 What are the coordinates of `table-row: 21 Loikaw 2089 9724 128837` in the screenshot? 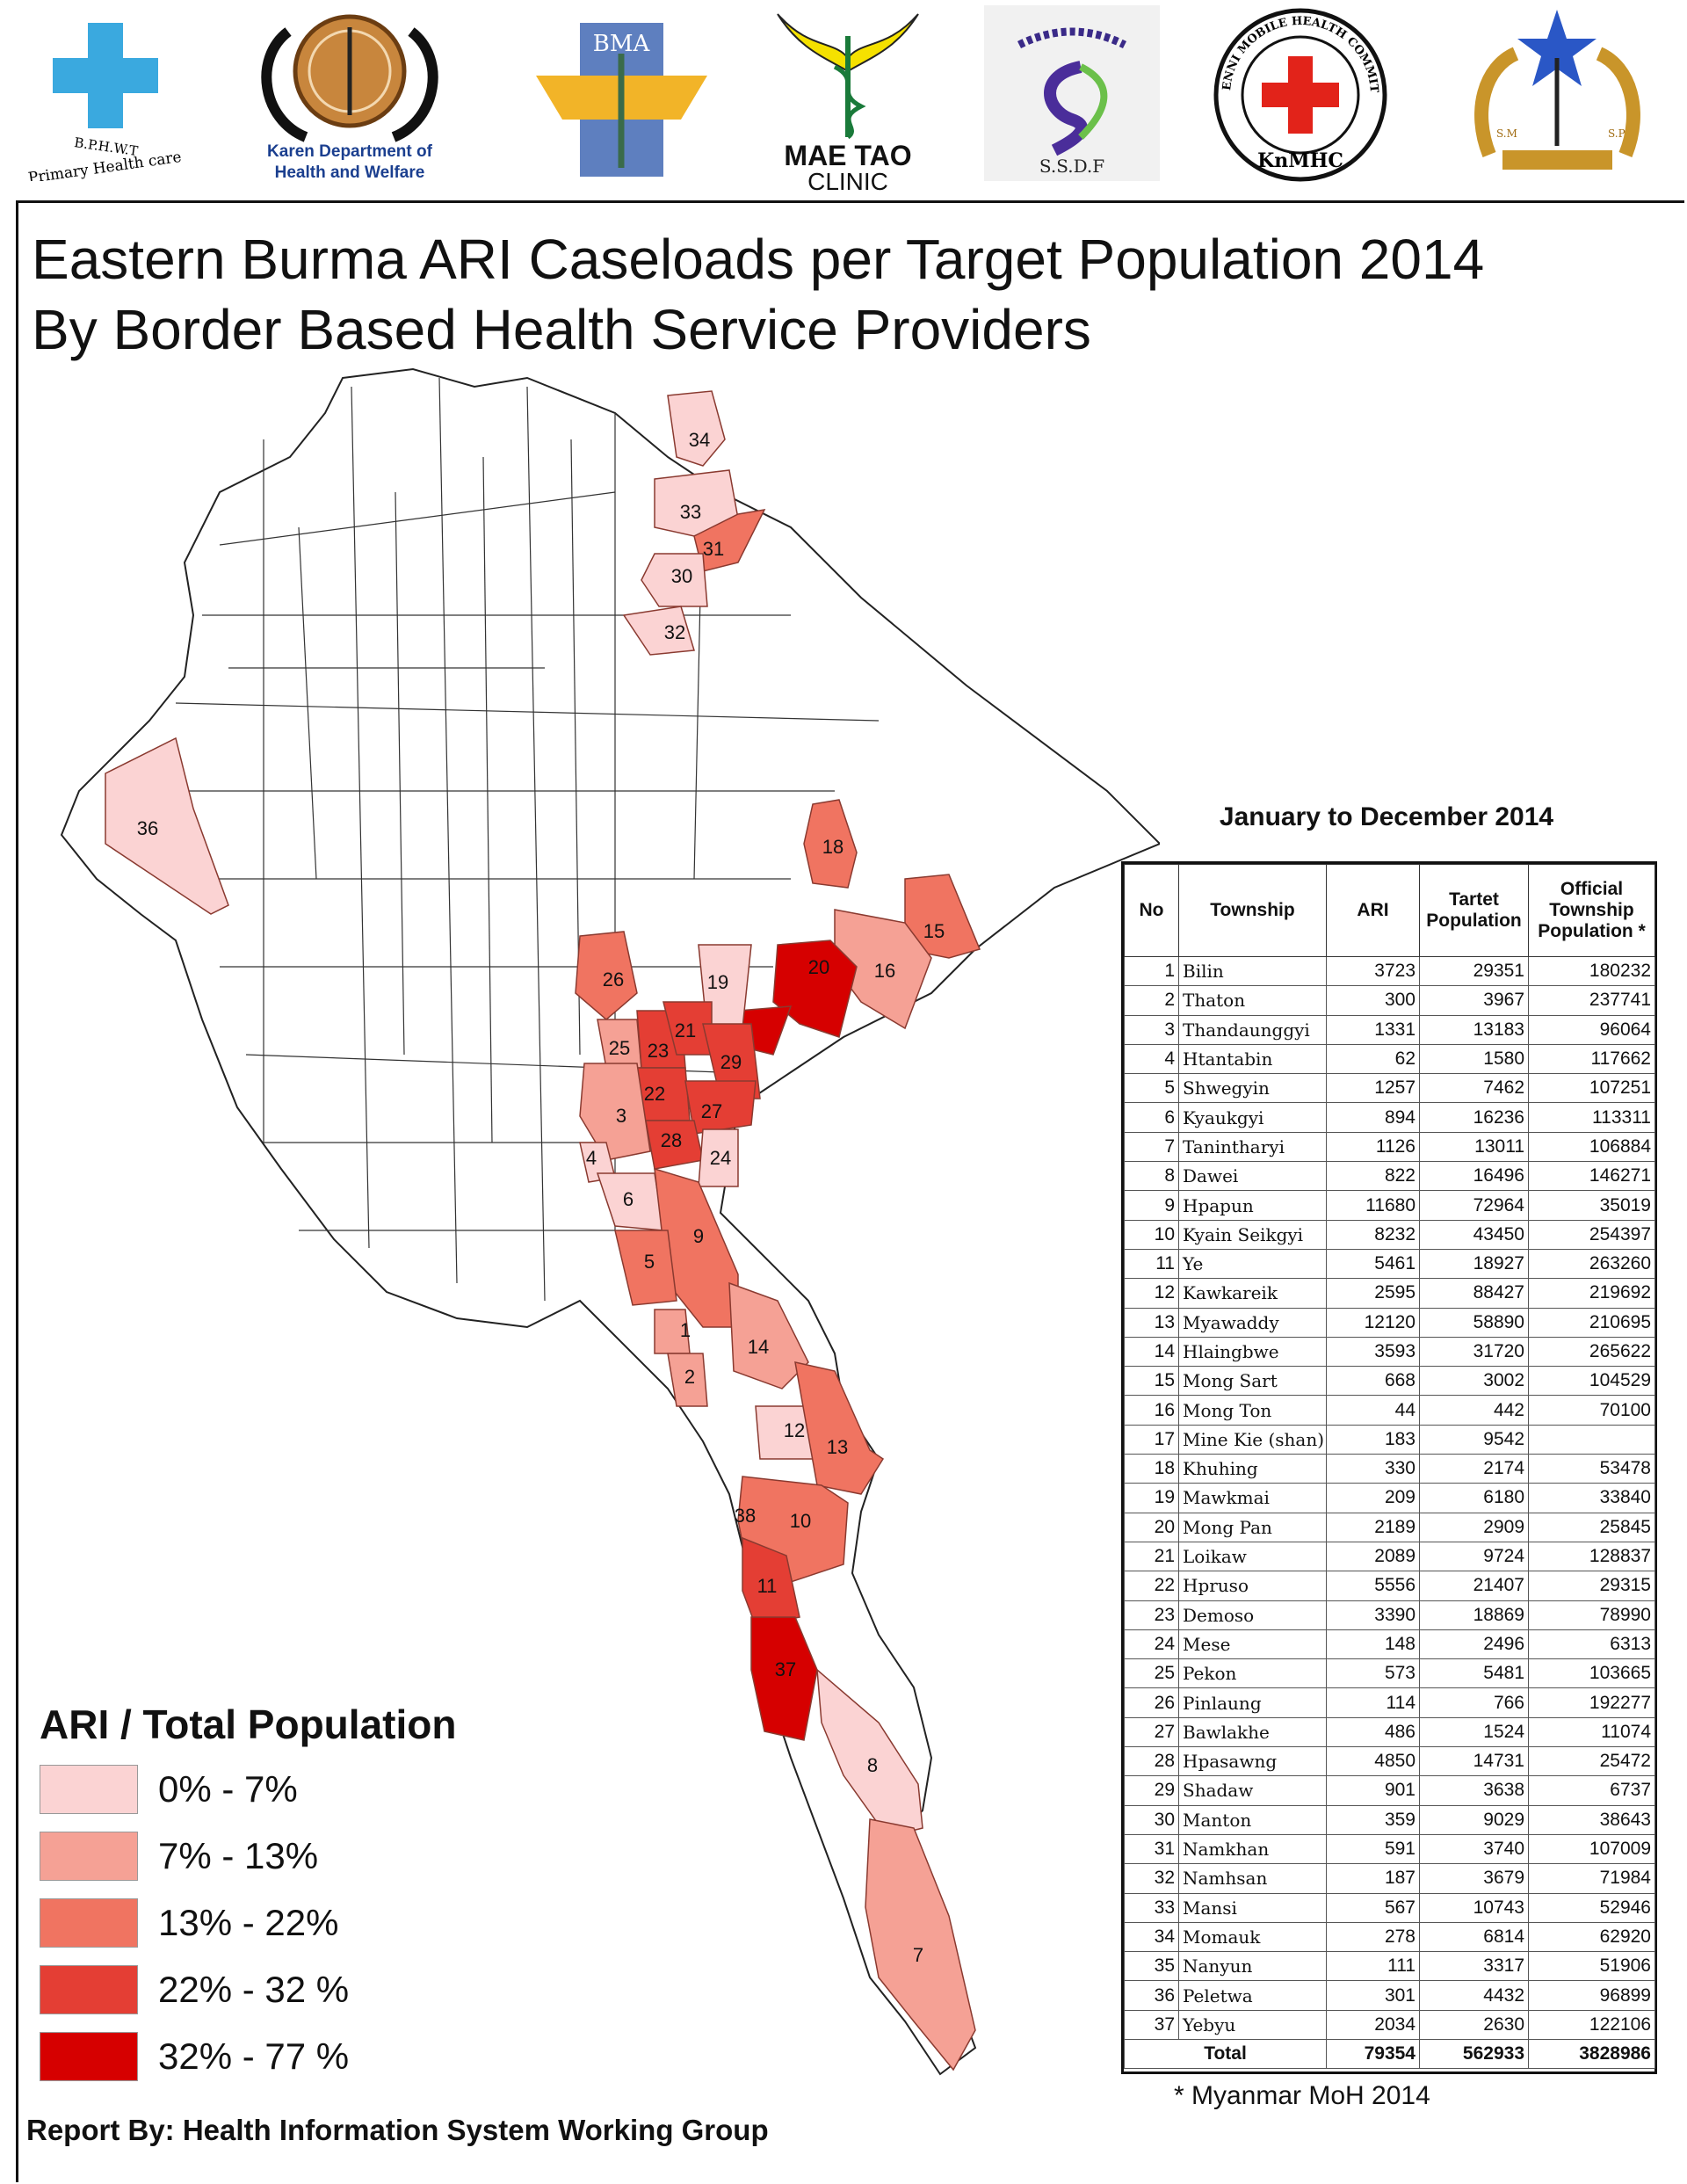 It's located at (1389, 1556).